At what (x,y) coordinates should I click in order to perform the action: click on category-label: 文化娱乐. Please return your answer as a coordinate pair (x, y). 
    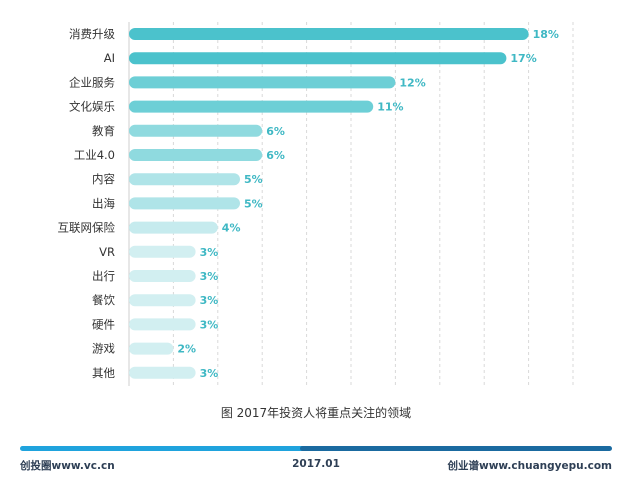
    Looking at the image, I should click on (92, 107).